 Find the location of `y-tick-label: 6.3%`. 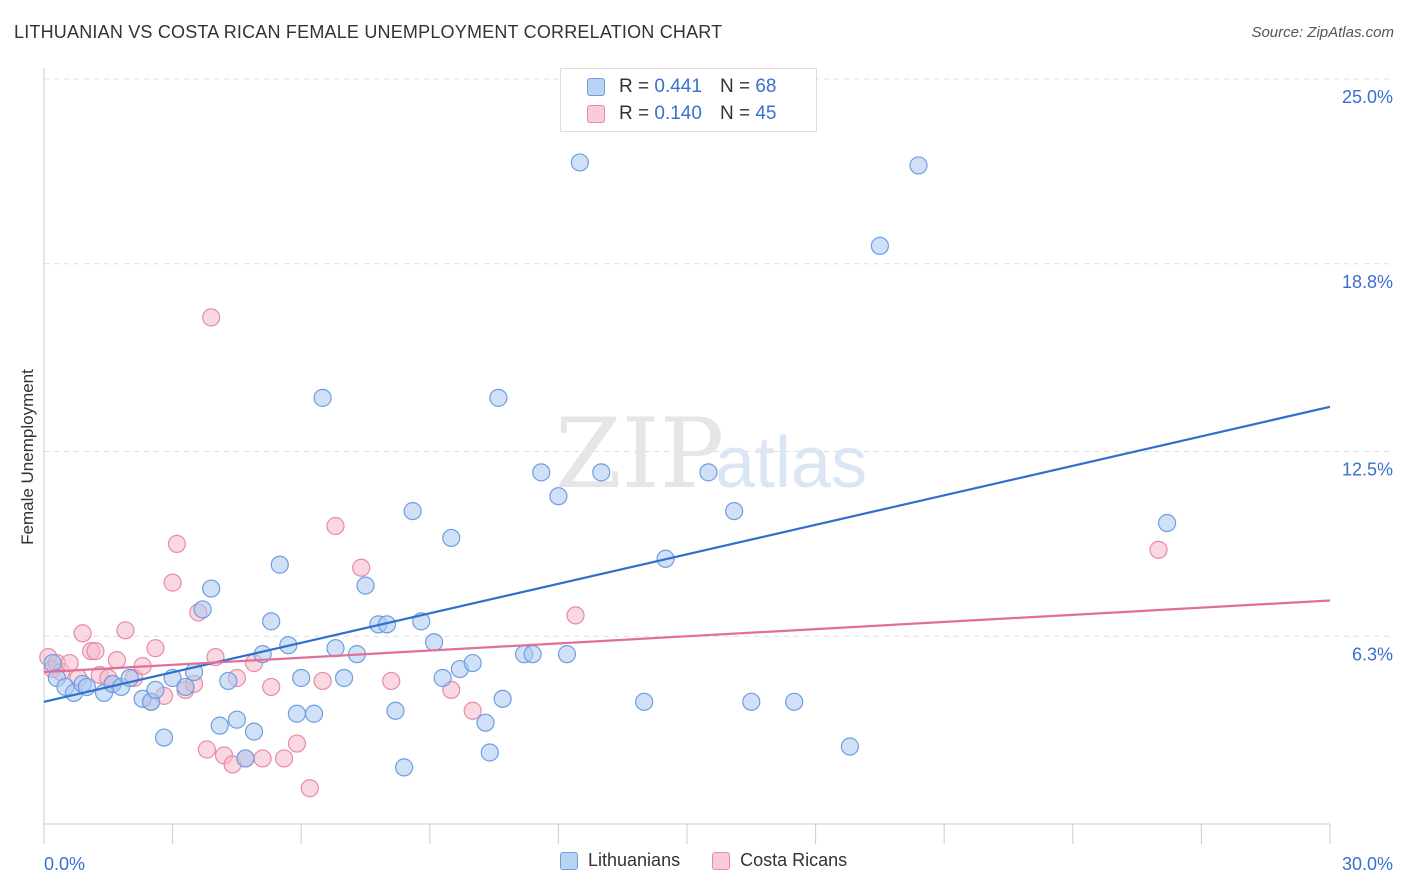

y-tick-label: 6.3% is located at coordinates (1372, 654).